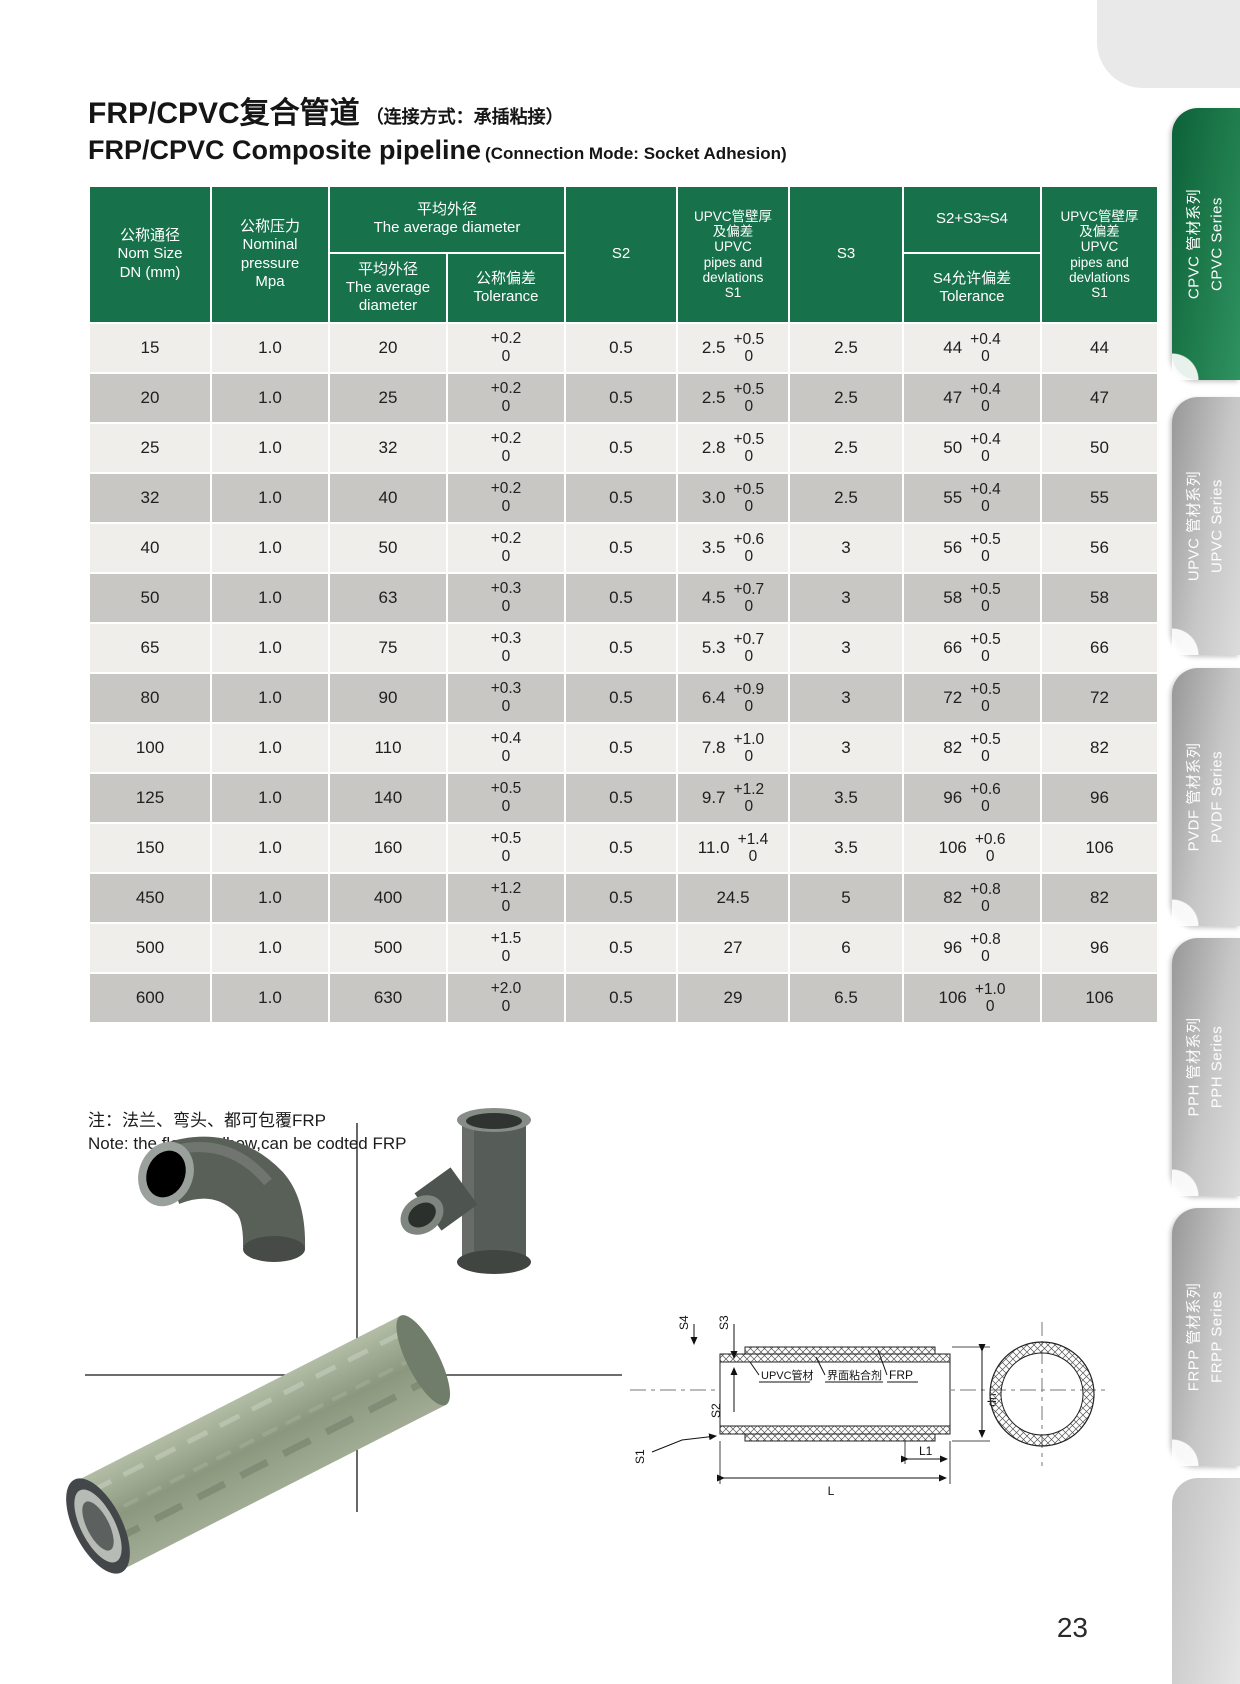 This screenshot has width=1240, height=1684. Describe the element at coordinates (846, 898) in the screenshot. I see `cell-s3: 5` at that location.